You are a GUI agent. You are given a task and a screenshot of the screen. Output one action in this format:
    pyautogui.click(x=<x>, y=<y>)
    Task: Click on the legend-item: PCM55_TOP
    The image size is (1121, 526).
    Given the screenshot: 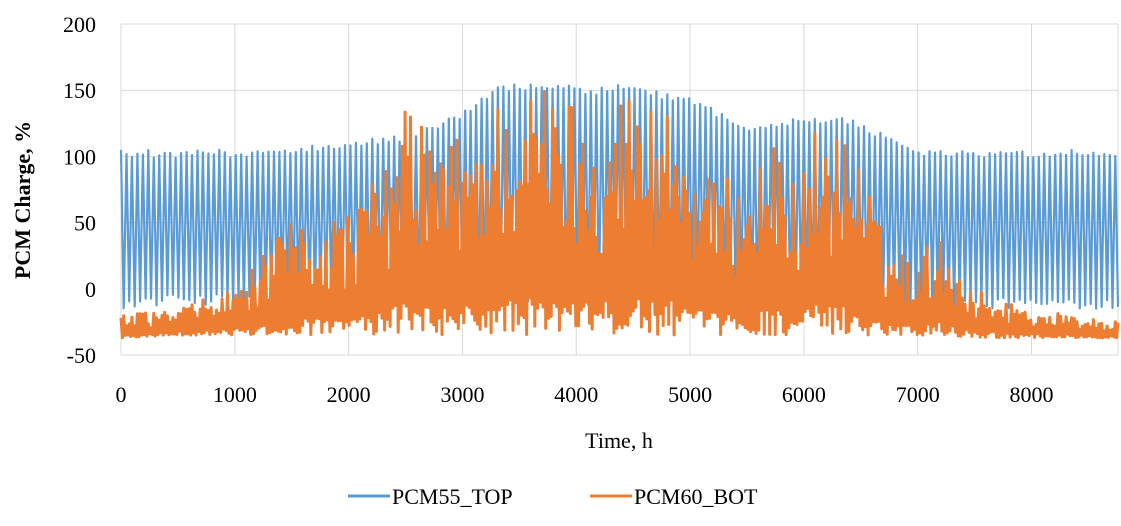 What is the action you would take?
    pyautogui.click(x=430, y=496)
    